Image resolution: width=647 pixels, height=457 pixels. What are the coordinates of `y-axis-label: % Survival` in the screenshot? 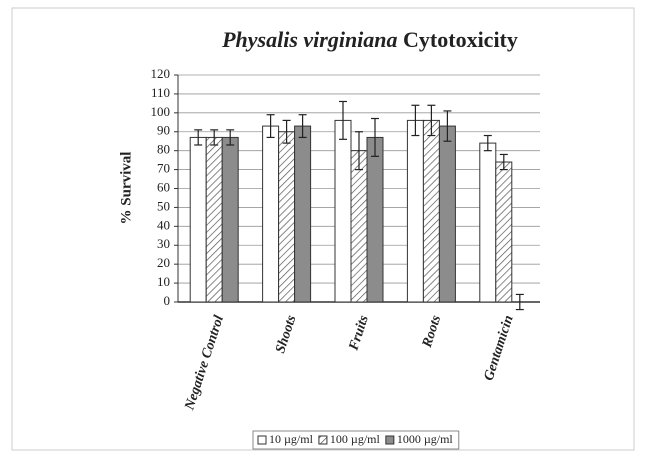 It's located at (126, 188).